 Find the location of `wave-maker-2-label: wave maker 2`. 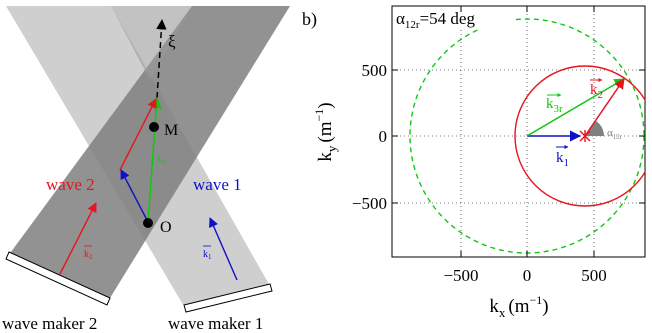

wave-maker-2-label: wave maker 2 is located at coordinates (49, 323).